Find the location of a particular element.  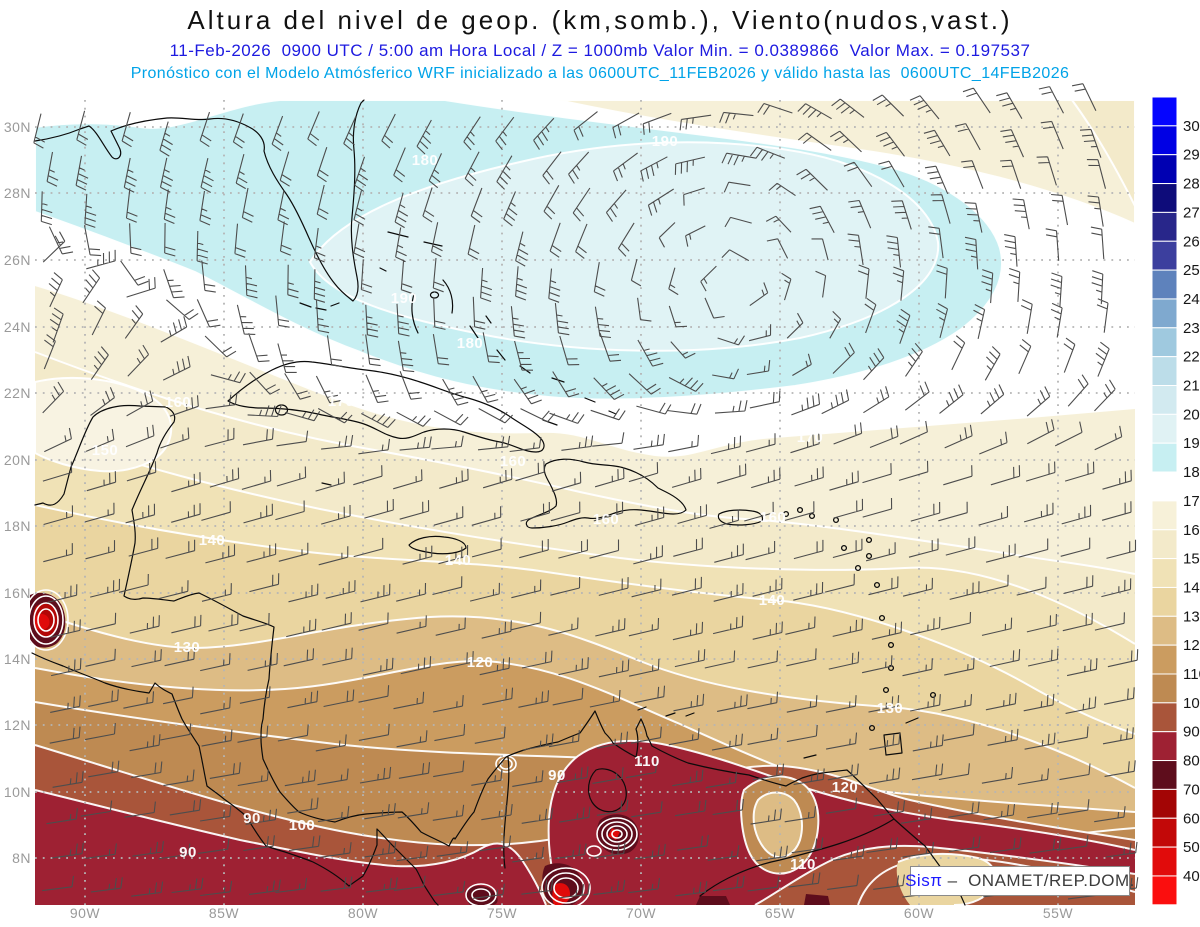

svg-text: 60W is located at coordinates (919, 913).